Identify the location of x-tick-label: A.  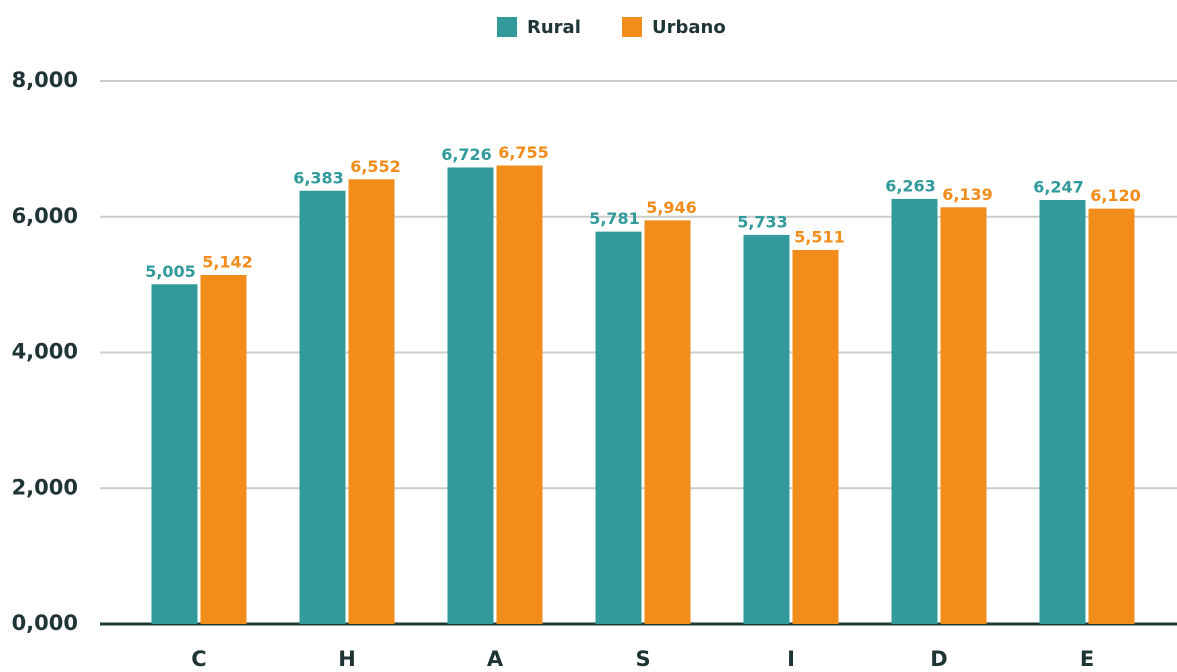
(495, 659).